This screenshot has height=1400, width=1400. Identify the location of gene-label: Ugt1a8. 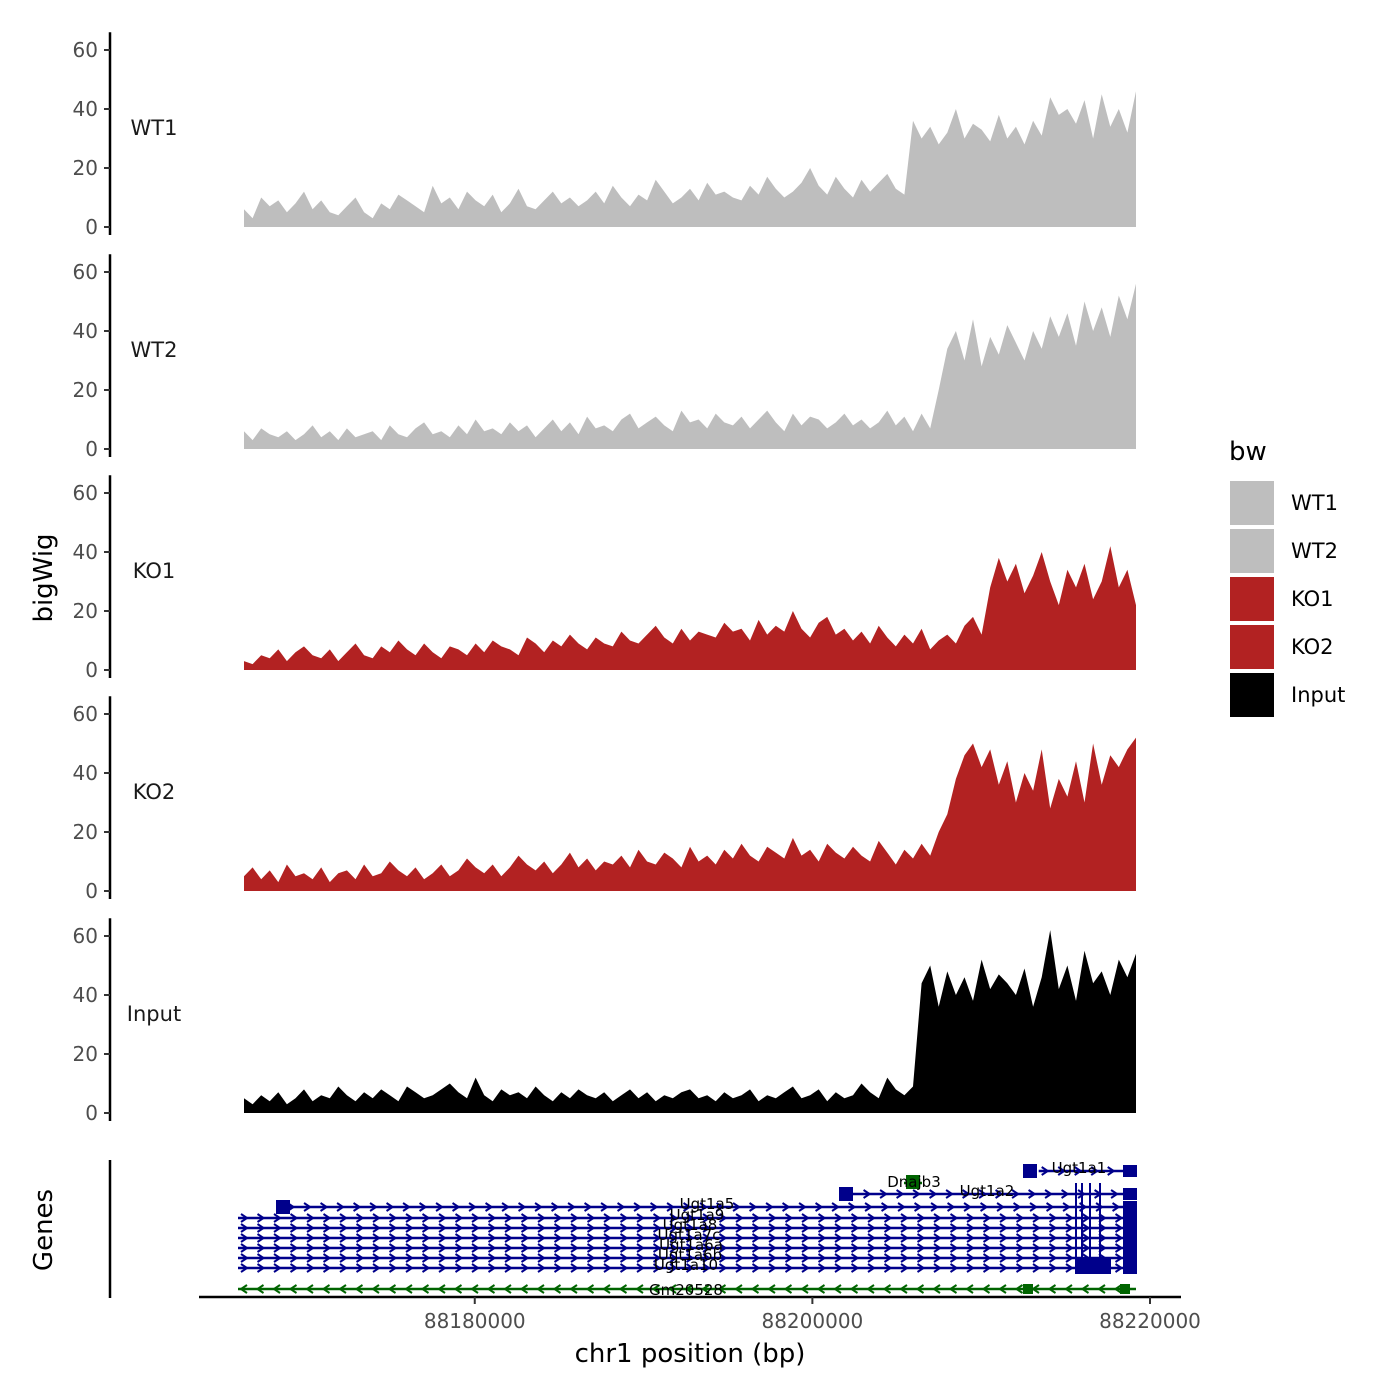
(690, 1225).